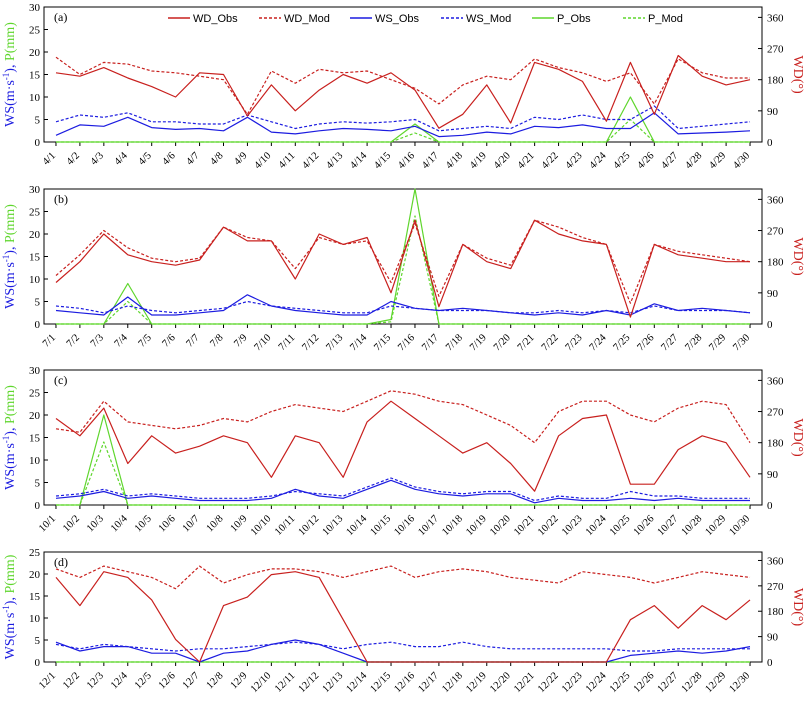 The height and width of the screenshot is (720, 807). I want to click on x-tick-label: 7/18, so click(454, 342).